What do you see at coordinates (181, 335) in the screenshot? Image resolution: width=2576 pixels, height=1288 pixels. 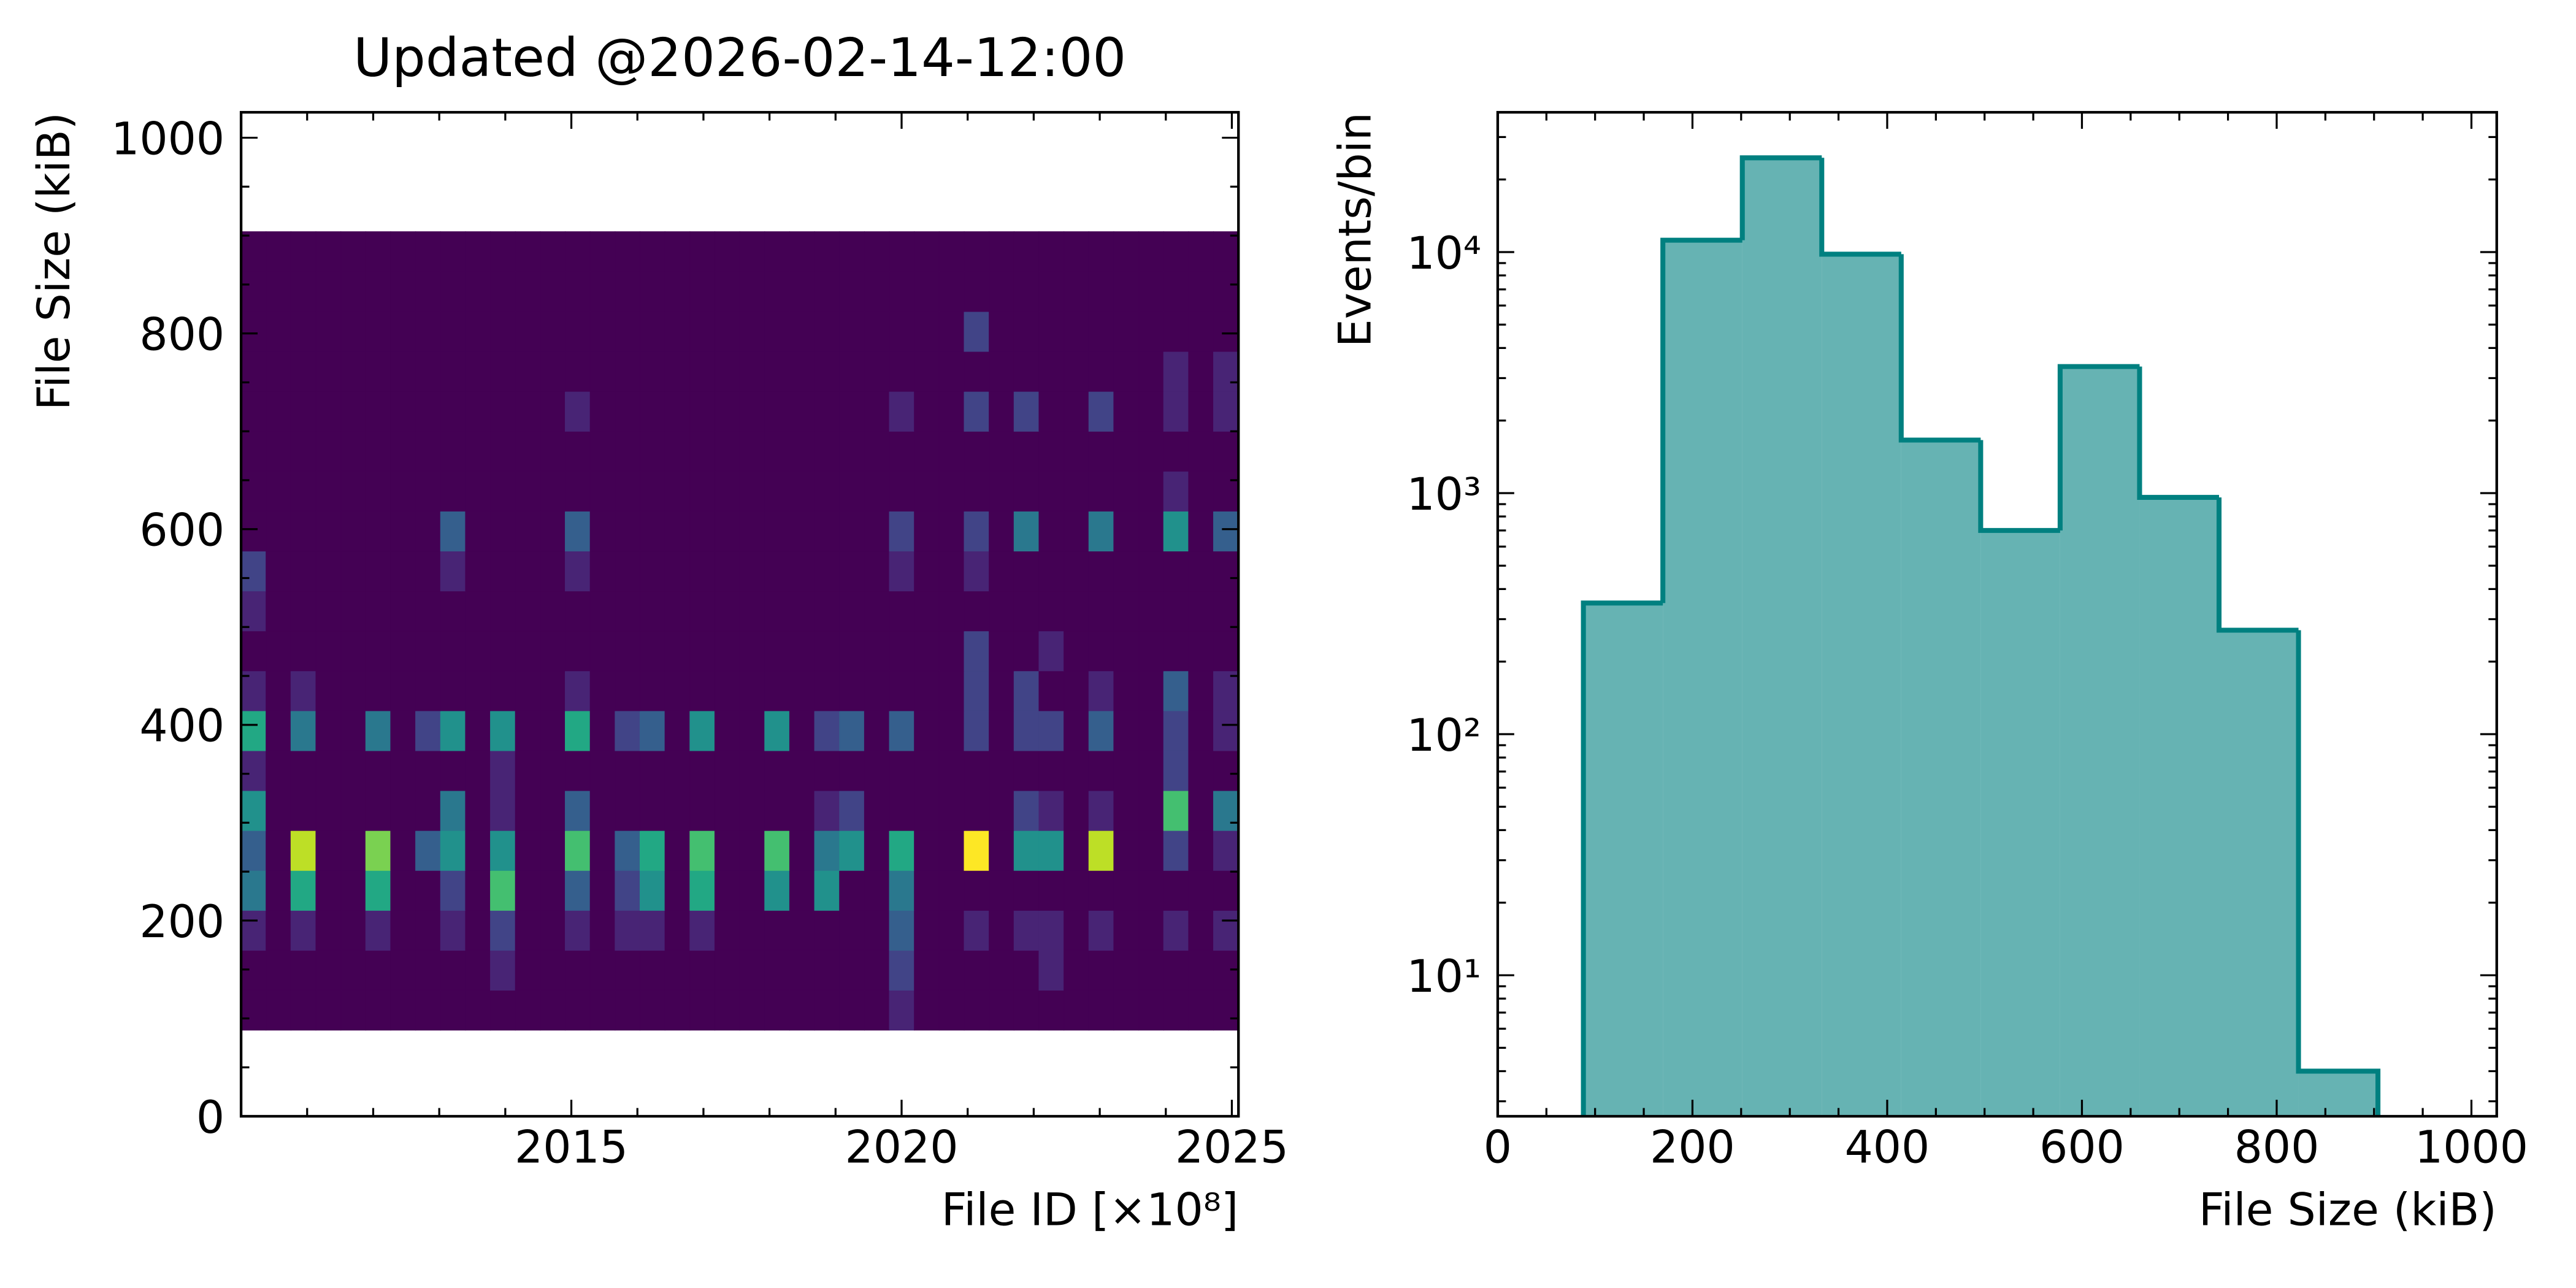 I see `y-tick-label: 800` at bounding box center [181, 335].